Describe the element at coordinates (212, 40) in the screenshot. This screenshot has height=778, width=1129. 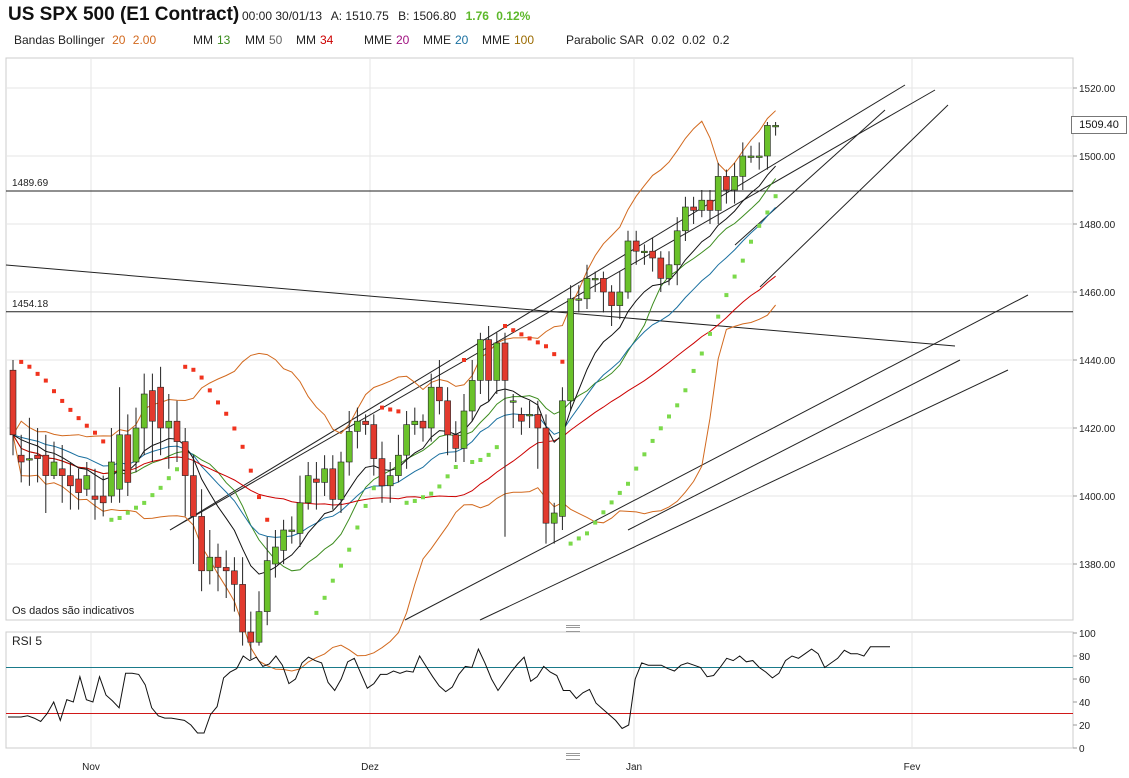
I see `indicator-mm-13: MM 13` at that location.